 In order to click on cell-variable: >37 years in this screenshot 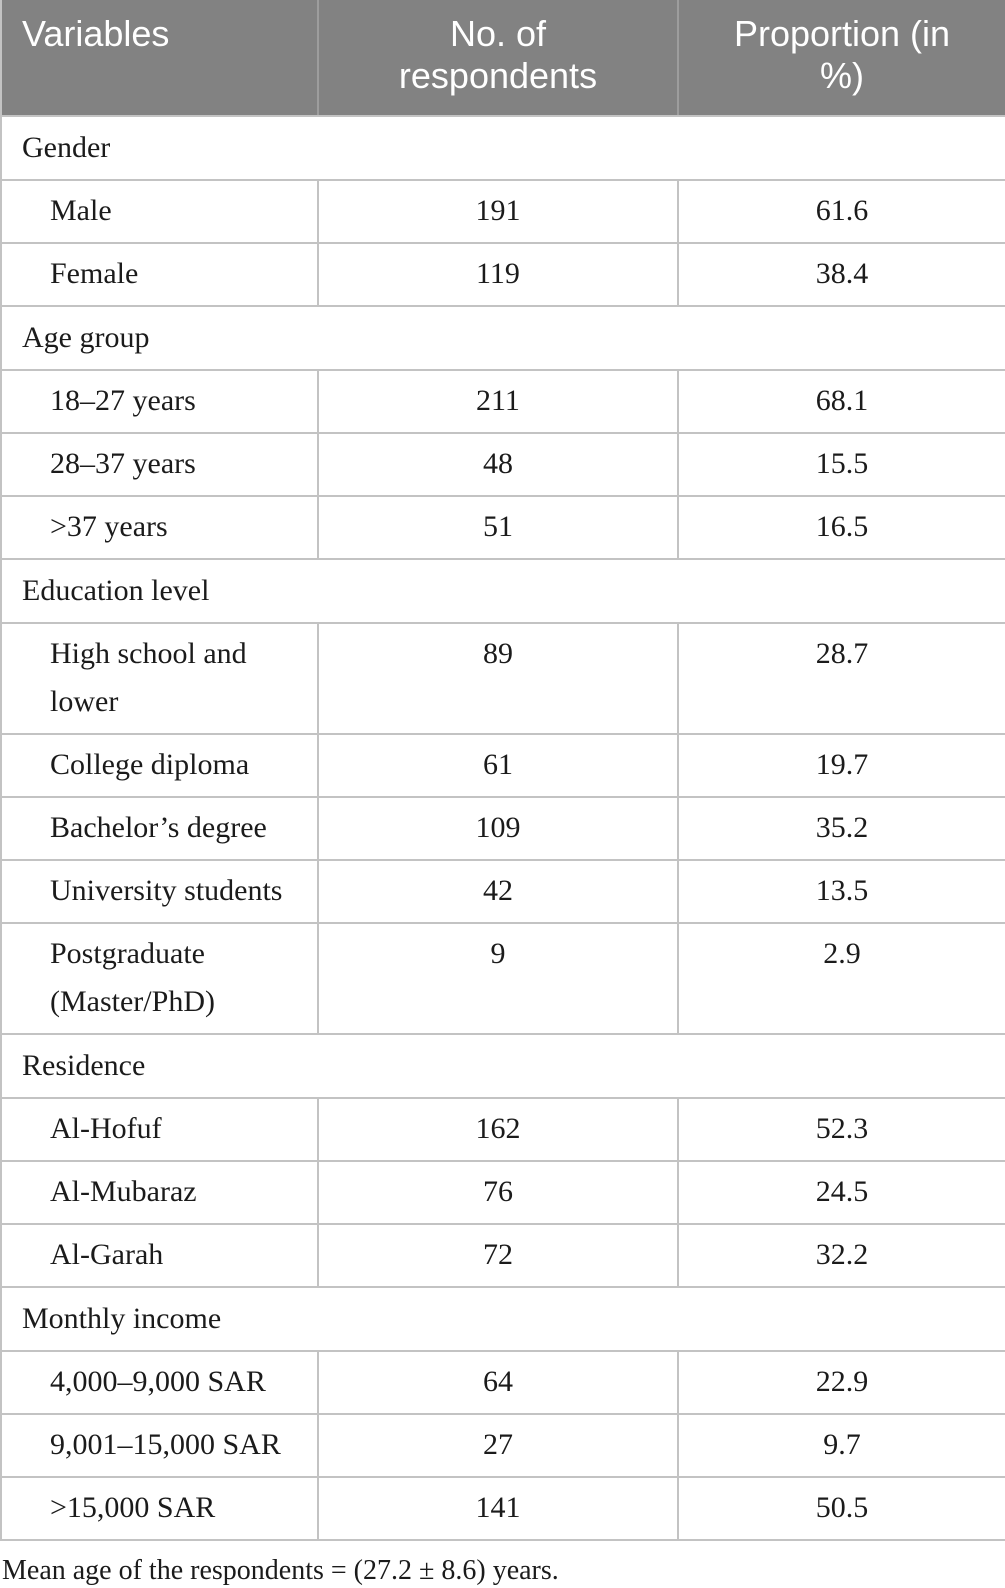, I will do `click(159, 527)`.